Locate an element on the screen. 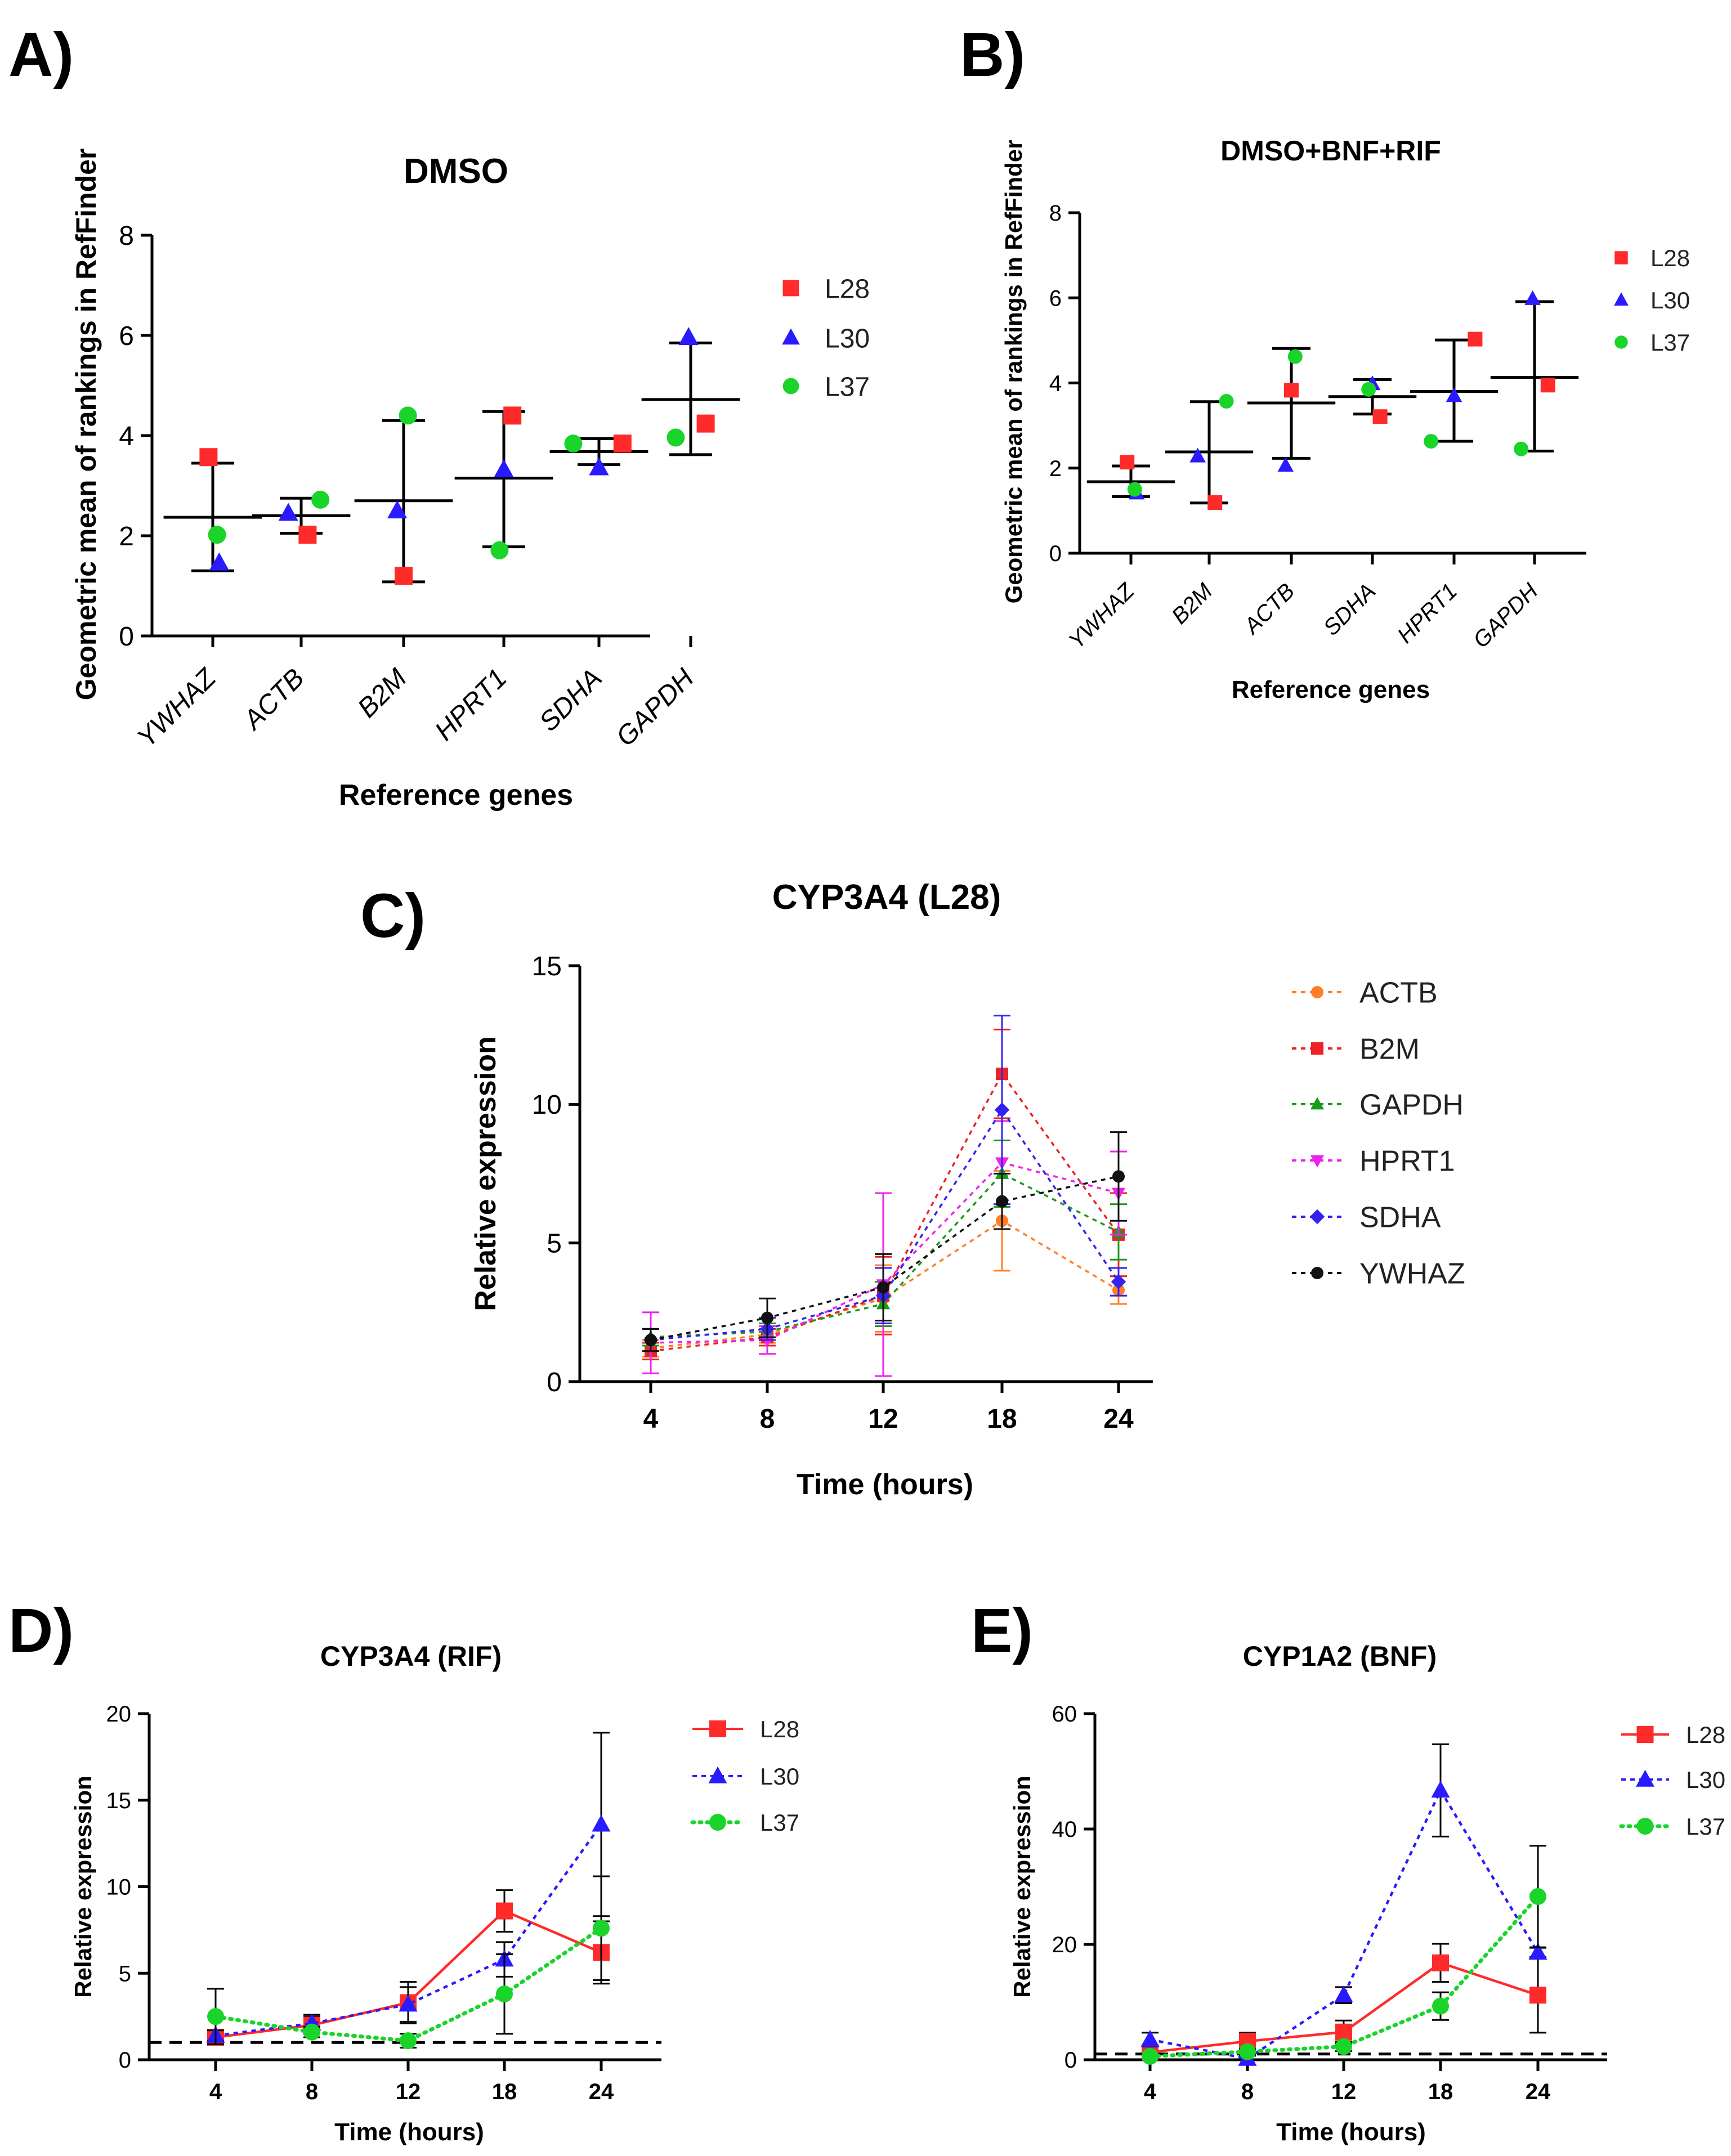  series-GAPDH is located at coordinates (884, 1243).